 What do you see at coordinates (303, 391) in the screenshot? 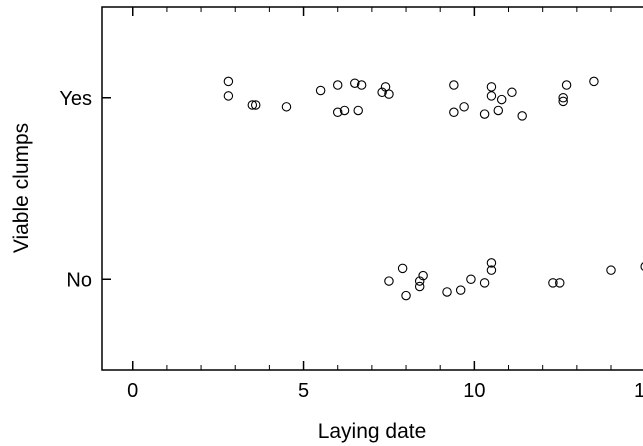
I see `x-tick-label: 5` at bounding box center [303, 391].